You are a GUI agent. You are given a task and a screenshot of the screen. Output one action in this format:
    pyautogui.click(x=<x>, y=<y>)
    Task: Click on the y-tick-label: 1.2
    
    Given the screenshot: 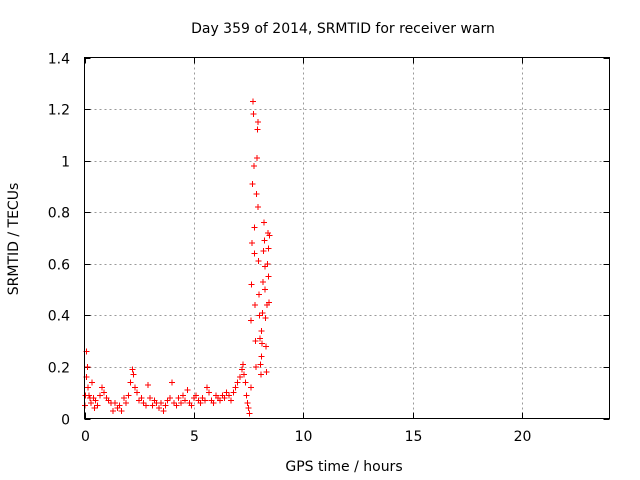 What is the action you would take?
    pyautogui.click(x=59, y=111)
    